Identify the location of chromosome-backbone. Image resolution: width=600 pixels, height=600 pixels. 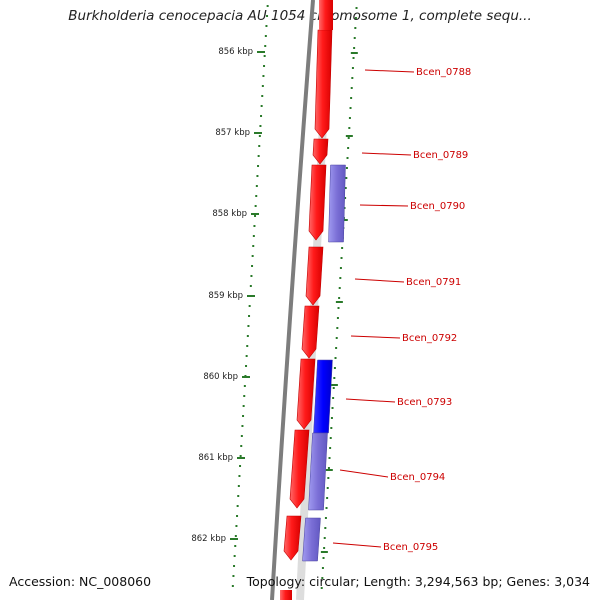
(292, 300).